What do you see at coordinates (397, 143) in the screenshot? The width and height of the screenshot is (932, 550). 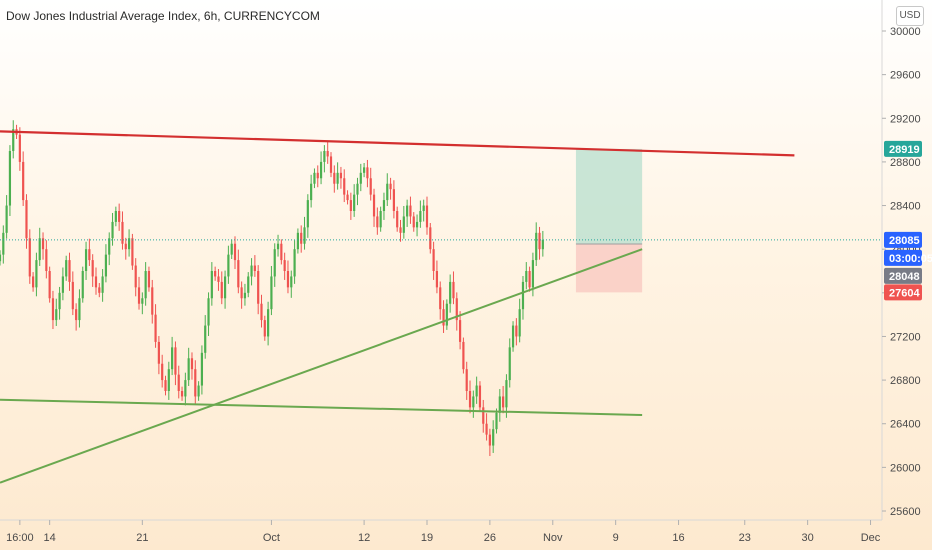 I see `resistance-trendline` at bounding box center [397, 143].